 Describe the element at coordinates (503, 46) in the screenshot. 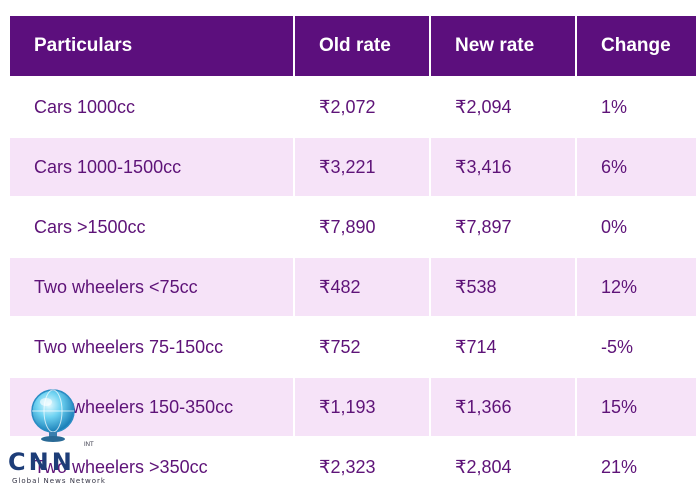

I see `header-new-rate: New rate` at that location.